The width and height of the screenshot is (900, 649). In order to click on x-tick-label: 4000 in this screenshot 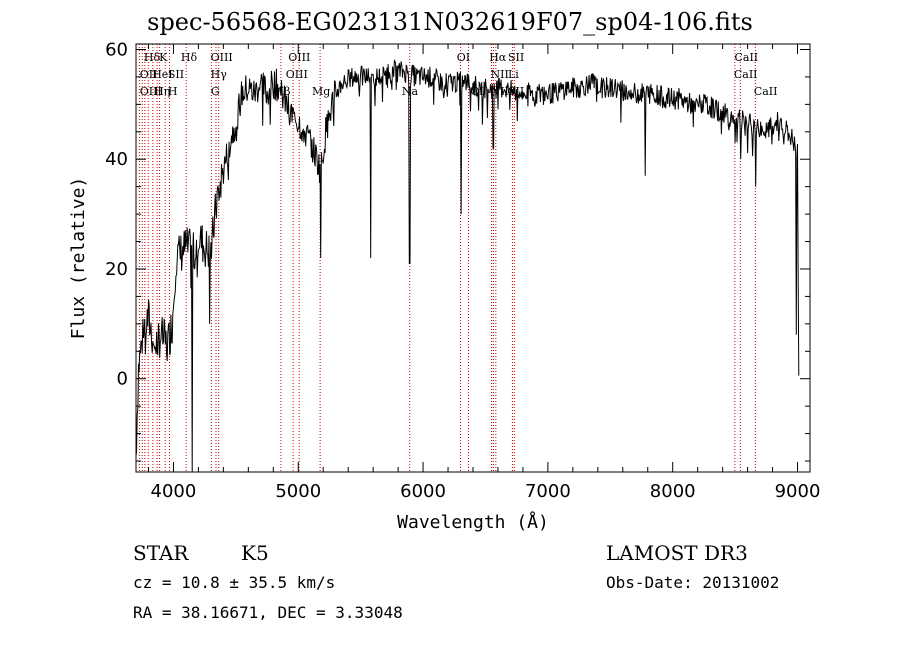, I will do `click(174, 491)`.